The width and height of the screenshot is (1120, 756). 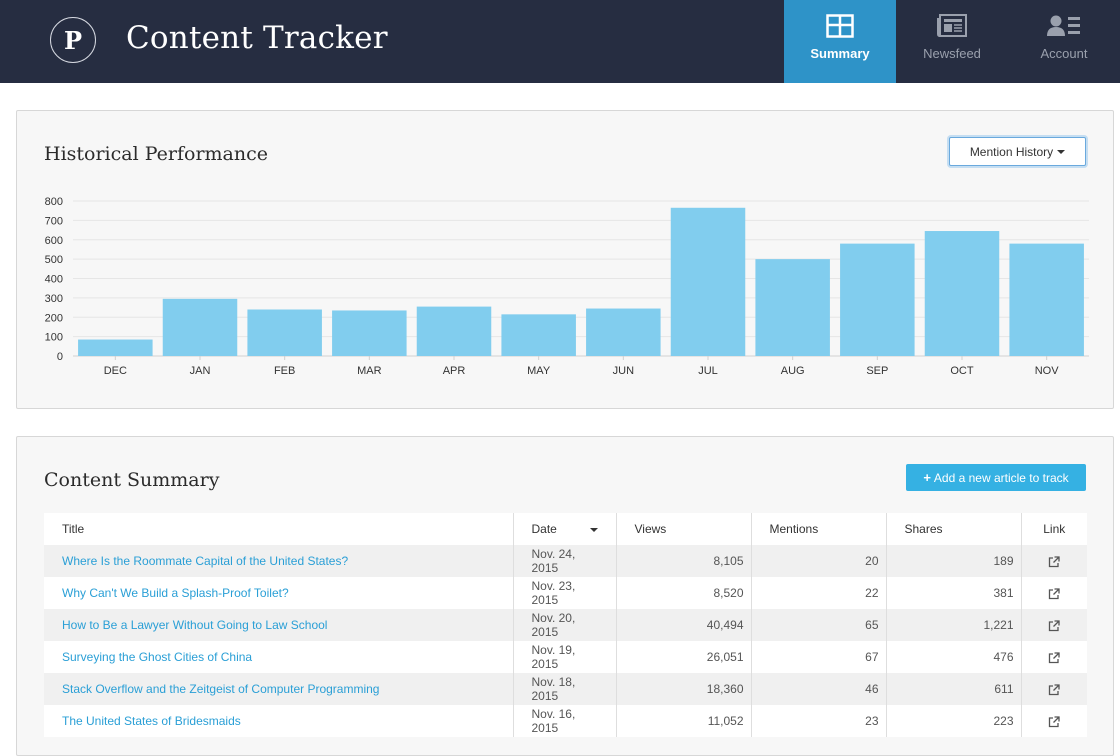 What do you see at coordinates (1061, 152) in the screenshot?
I see `caret-down-icon` at bounding box center [1061, 152].